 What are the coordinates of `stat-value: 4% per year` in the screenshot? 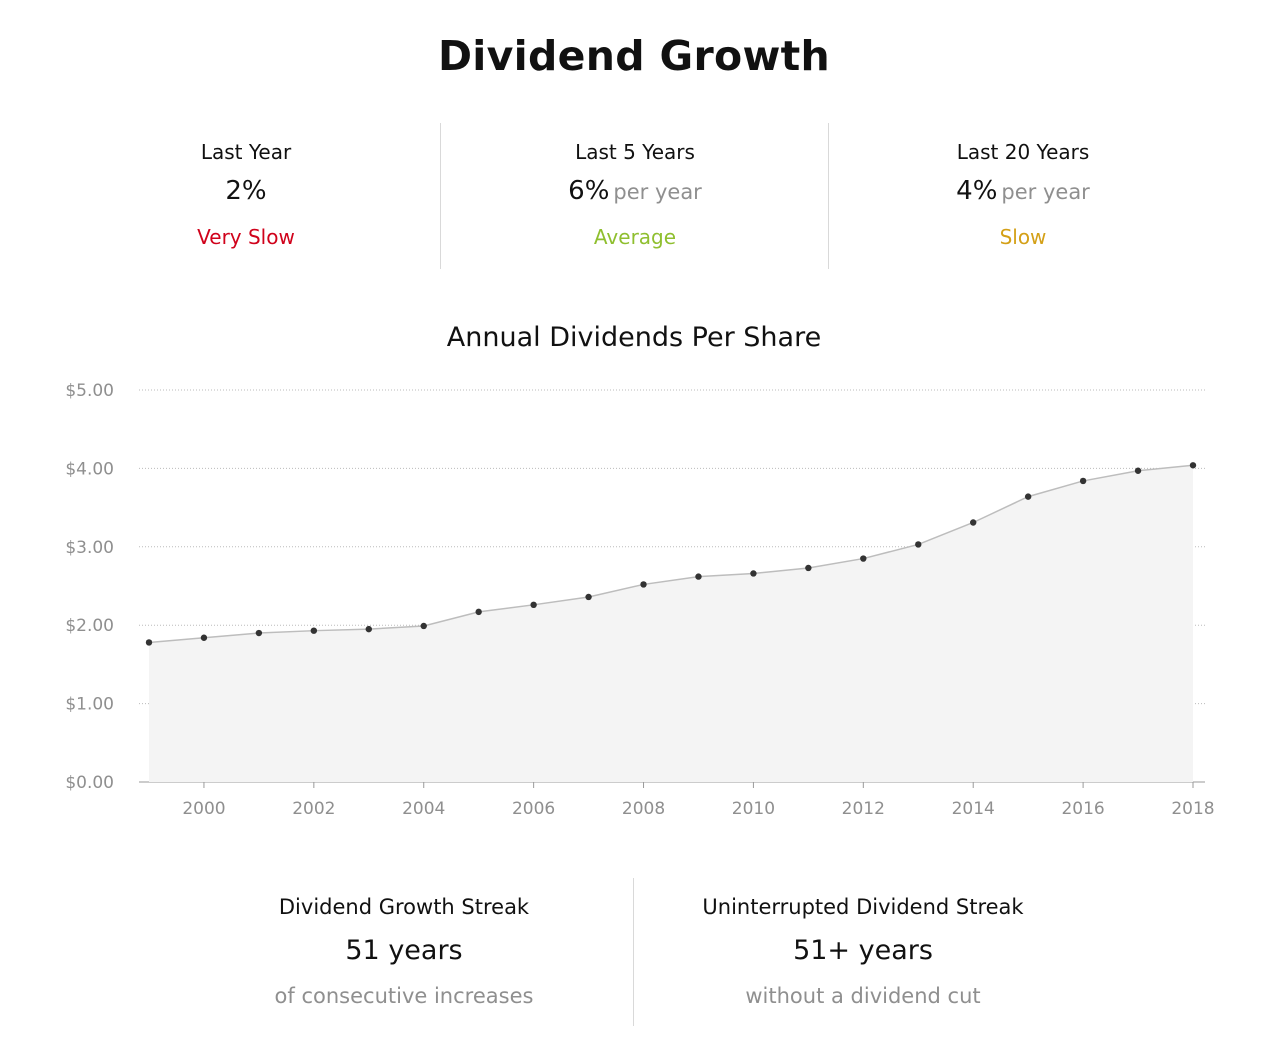 It's located at (1023, 191).